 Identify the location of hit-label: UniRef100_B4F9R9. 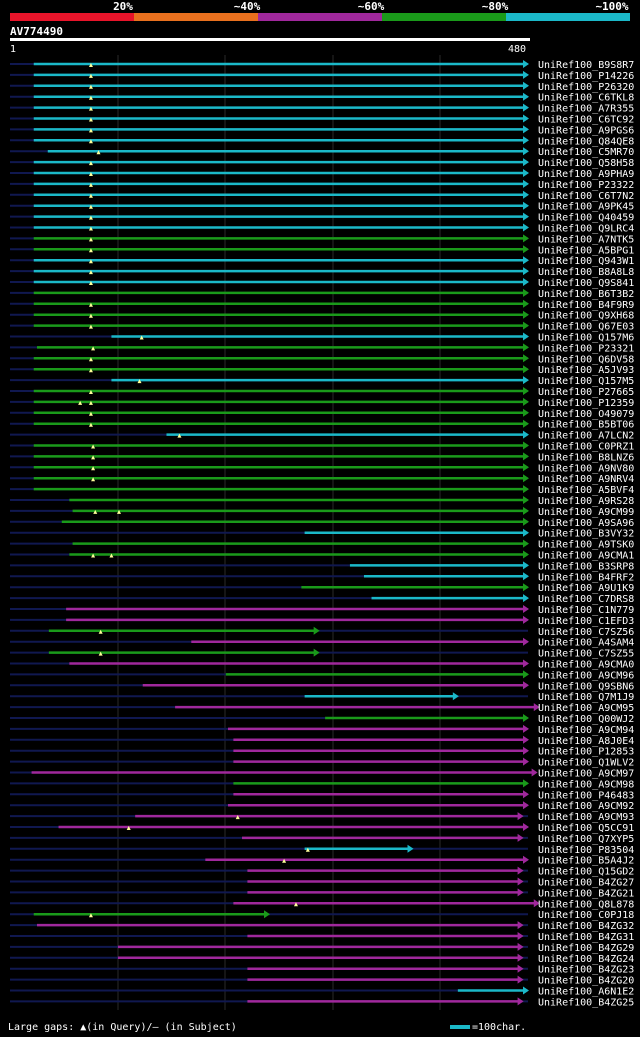
(586, 305).